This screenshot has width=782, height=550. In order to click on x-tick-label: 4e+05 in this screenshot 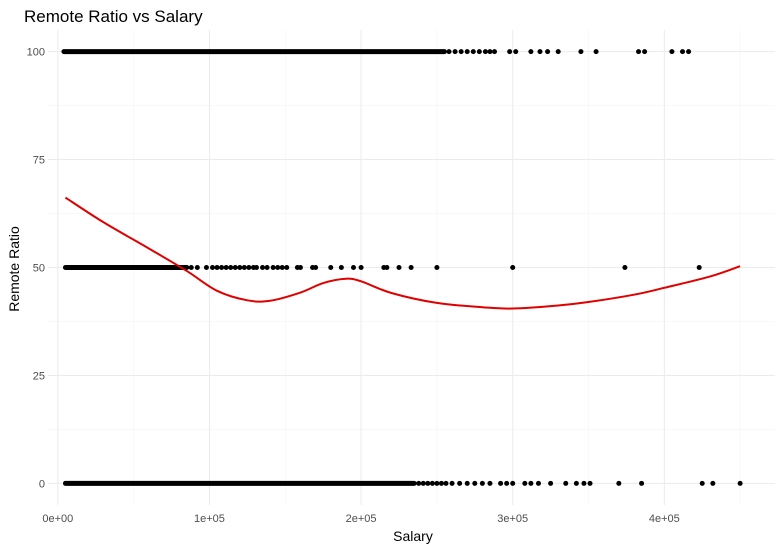, I will do `click(664, 519)`.